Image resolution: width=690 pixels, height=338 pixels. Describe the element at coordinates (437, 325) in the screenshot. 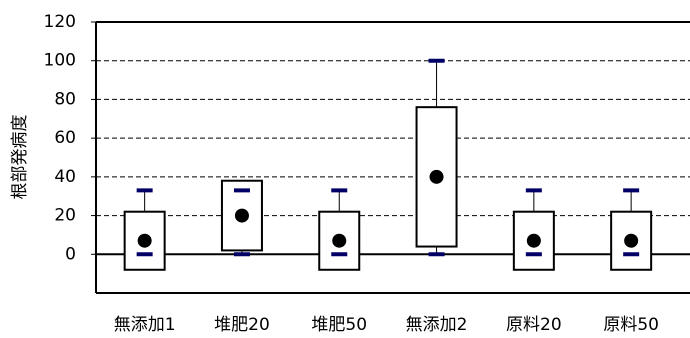

I see `x-tick-label: 無添加2` at that location.